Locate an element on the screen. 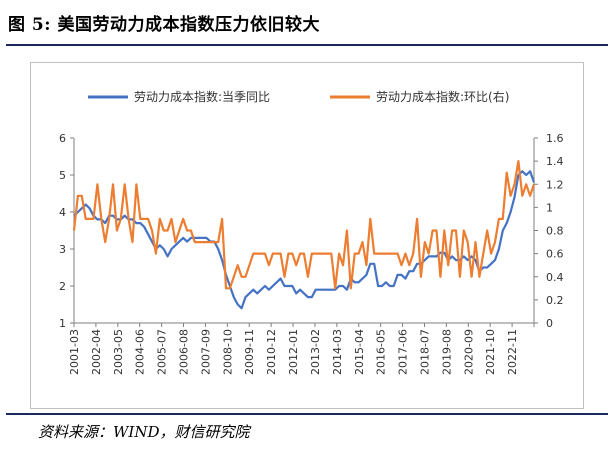  right-y-tick-label: 1 is located at coordinates (549, 207).